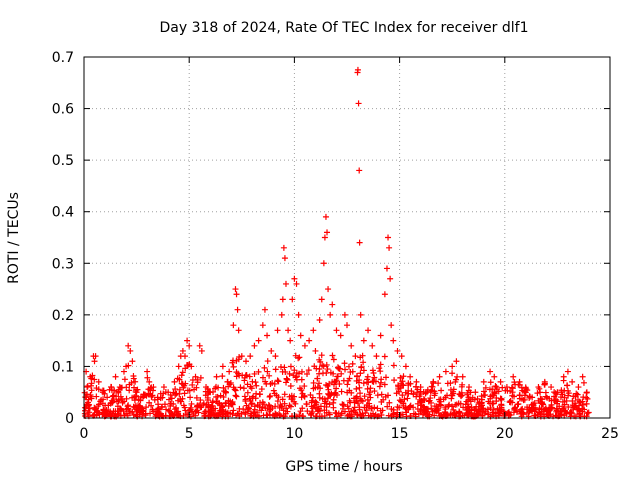 This screenshot has height=485, width=640. Describe the element at coordinates (343, 467) in the screenshot. I see `x-axis-label: GPS time / hours` at that location.